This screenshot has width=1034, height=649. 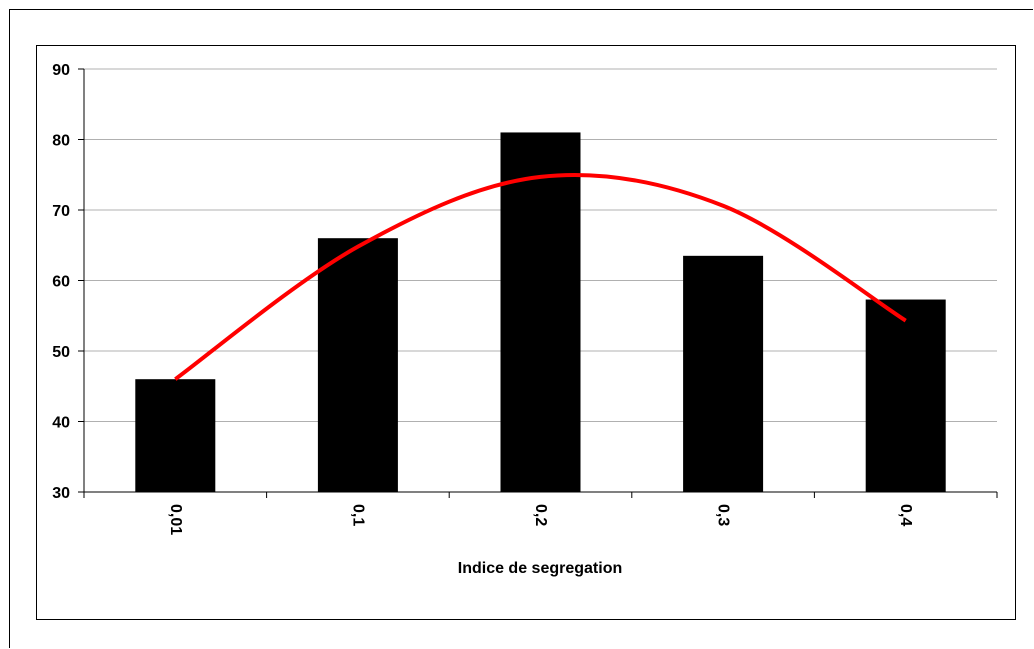 What do you see at coordinates (61, 423) in the screenshot?
I see `y-tick-label: 40` at bounding box center [61, 423].